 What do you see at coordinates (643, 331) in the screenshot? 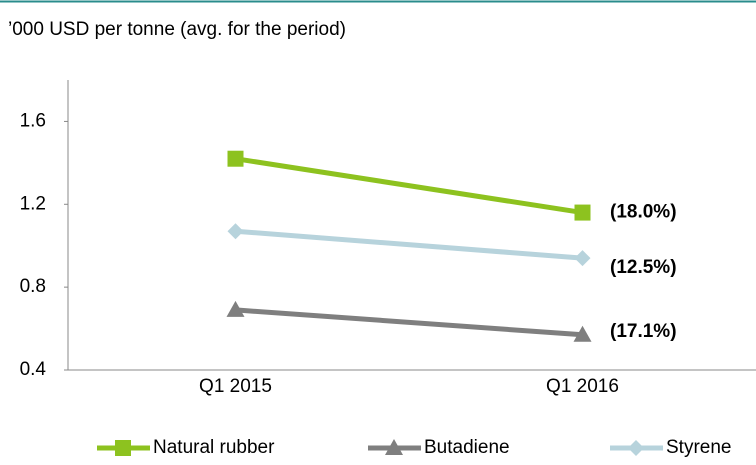
I see `change-label: (17.1%)` at bounding box center [643, 331].